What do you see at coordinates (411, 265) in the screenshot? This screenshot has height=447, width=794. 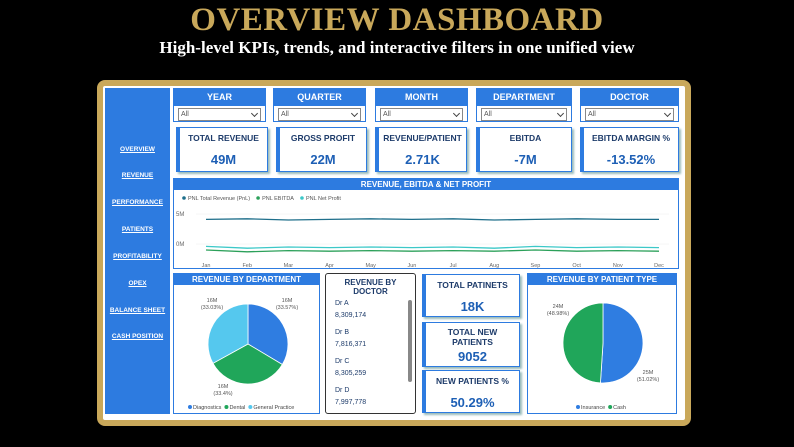 I see `x-tick-label: Jun` at bounding box center [411, 265].